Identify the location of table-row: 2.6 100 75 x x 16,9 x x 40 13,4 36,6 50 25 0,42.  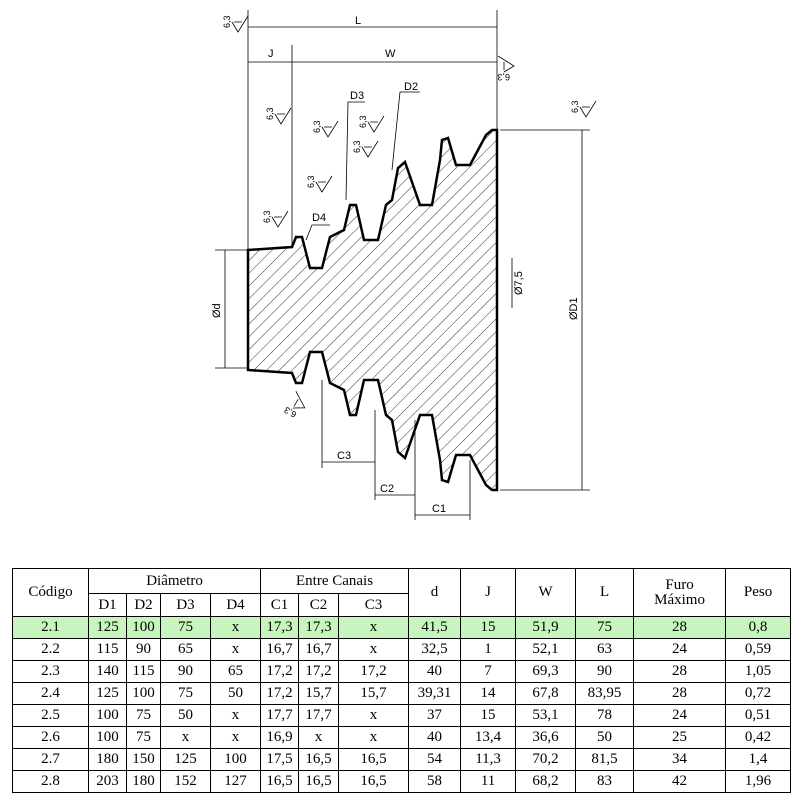
(402, 737).